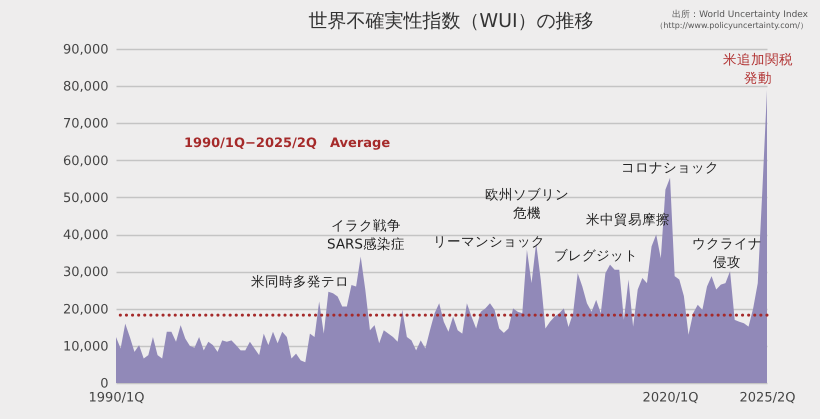 This screenshot has width=820, height=419. What do you see at coordinates (85, 87) in the screenshot?
I see `y-tick-label: 80,000` at bounding box center [85, 87].